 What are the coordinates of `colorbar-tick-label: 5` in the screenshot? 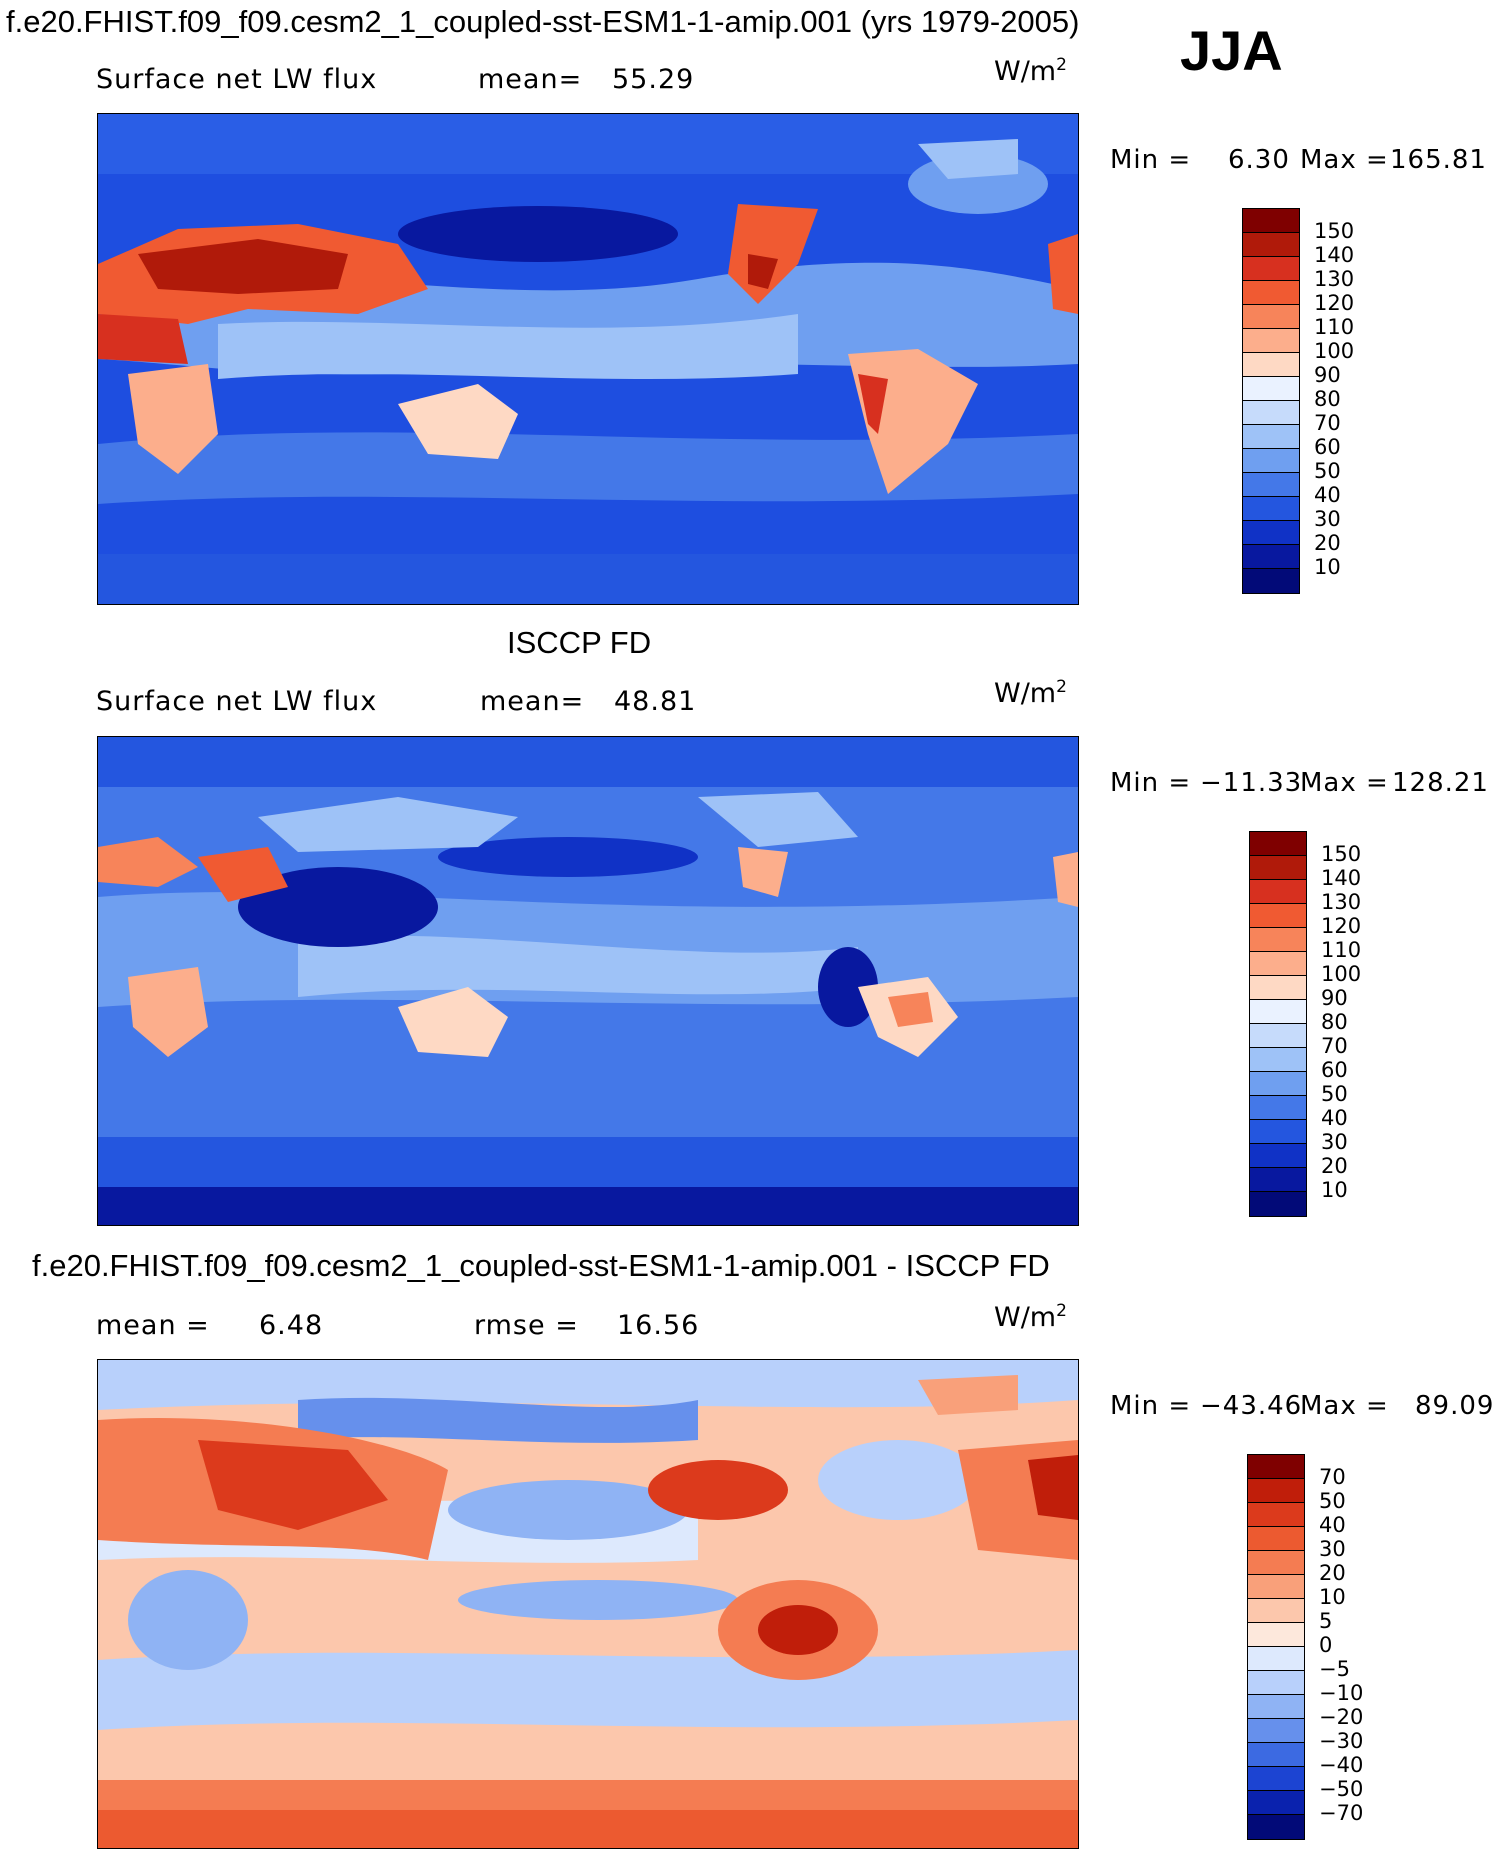 It's located at (1326, 1621).